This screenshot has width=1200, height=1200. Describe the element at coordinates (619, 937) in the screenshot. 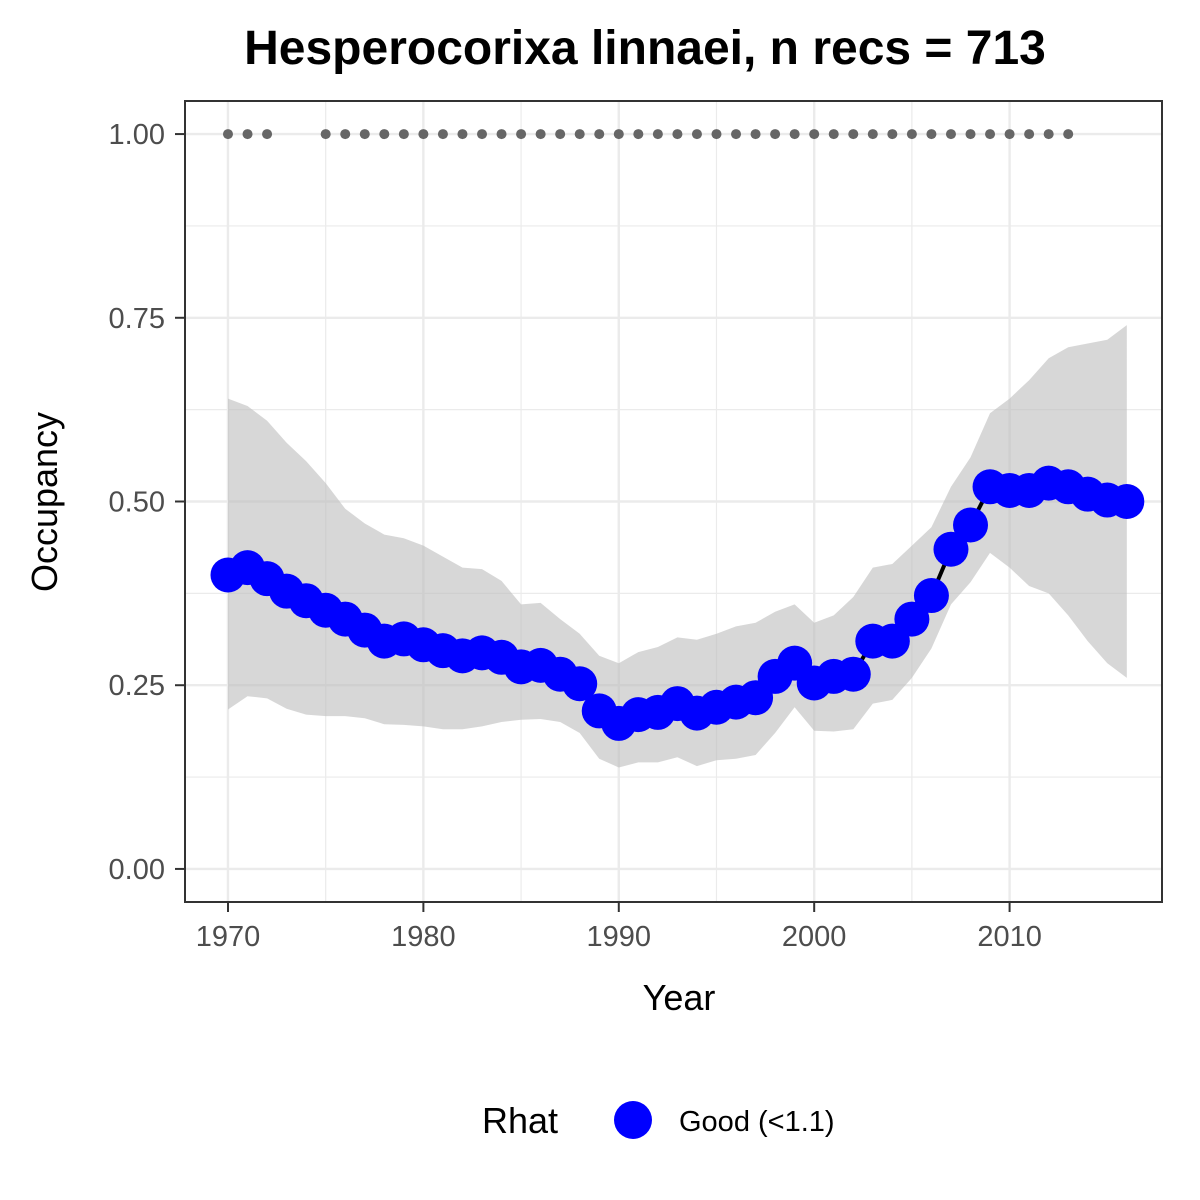

I see `x-tick-label: 1990` at that location.